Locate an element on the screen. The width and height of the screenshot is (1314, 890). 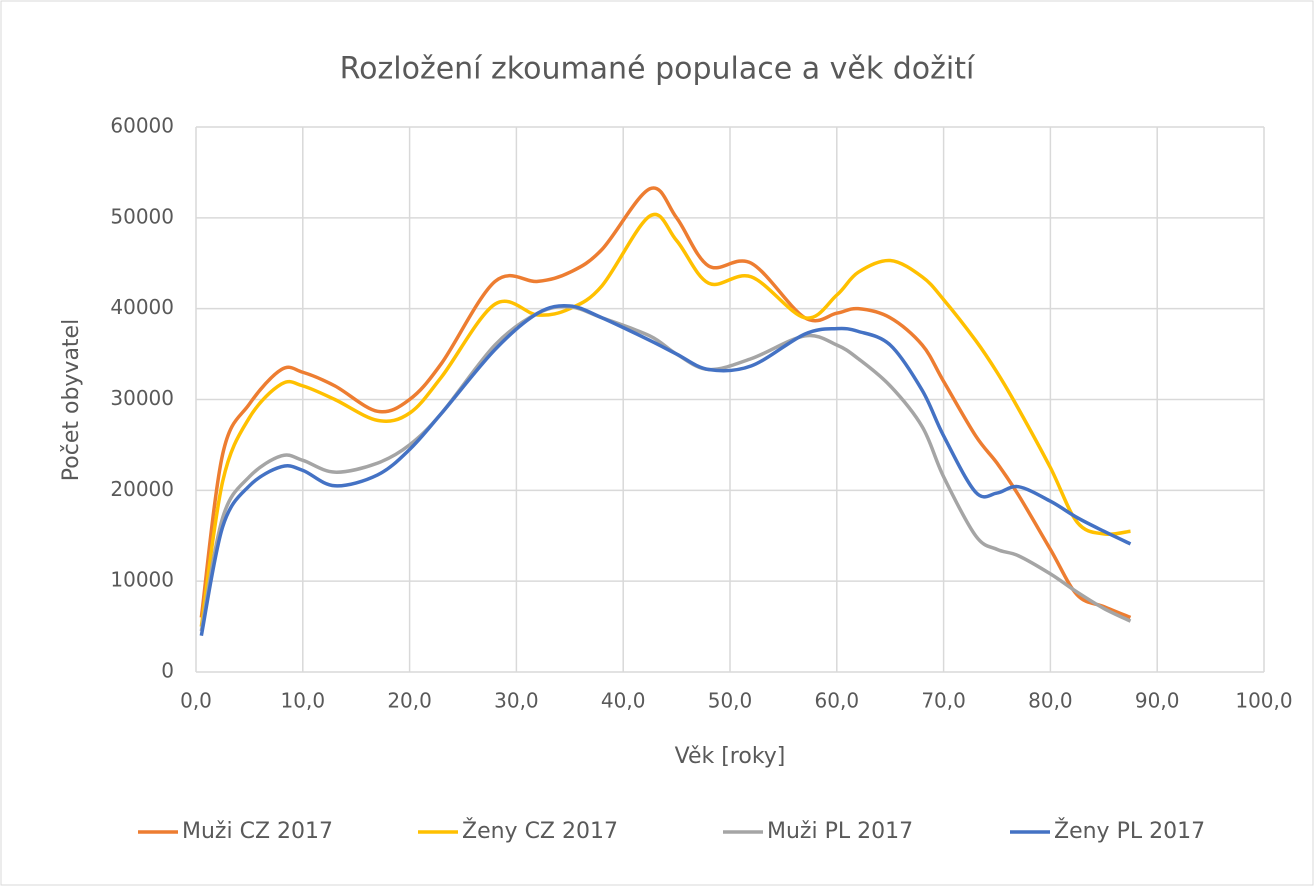
y-tick-label: 20000 is located at coordinates (142, 489).